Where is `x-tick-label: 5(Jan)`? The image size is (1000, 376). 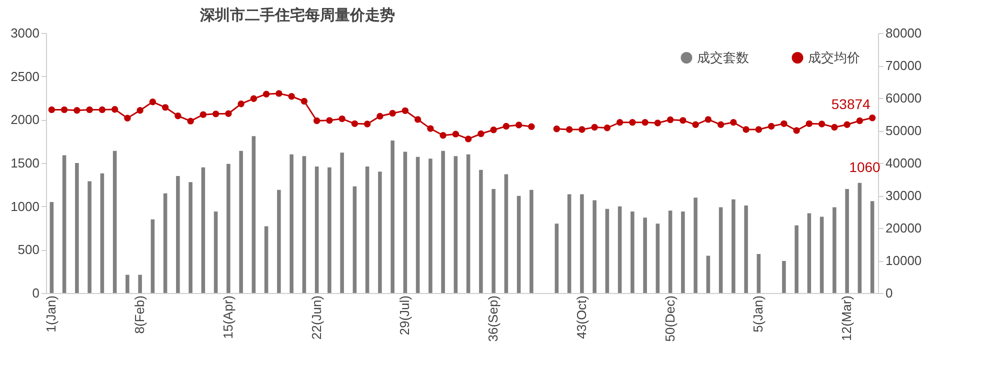
x-tick-label: 5(Jan) is located at coordinates (758, 314).